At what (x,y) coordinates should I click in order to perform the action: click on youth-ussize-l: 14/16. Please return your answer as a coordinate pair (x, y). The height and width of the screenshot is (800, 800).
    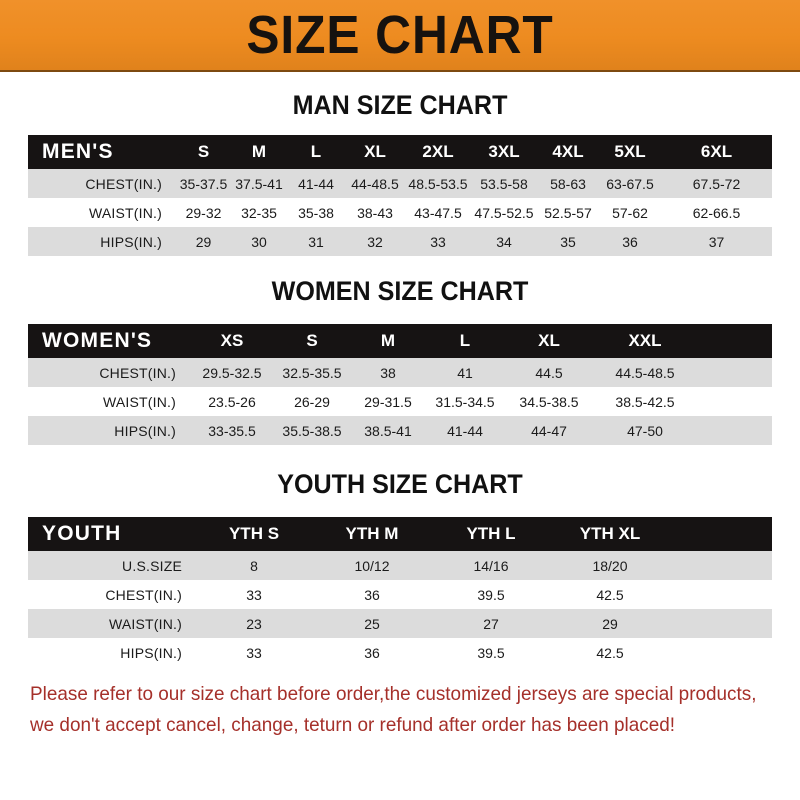
    Looking at the image, I should click on (491, 565).